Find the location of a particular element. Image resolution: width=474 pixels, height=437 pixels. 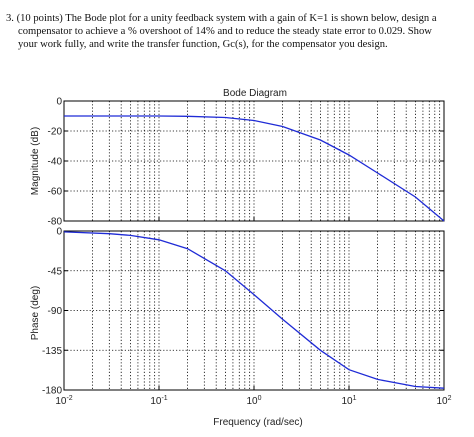

x-tick-label-exponent: 2 is located at coordinates (450, 398).